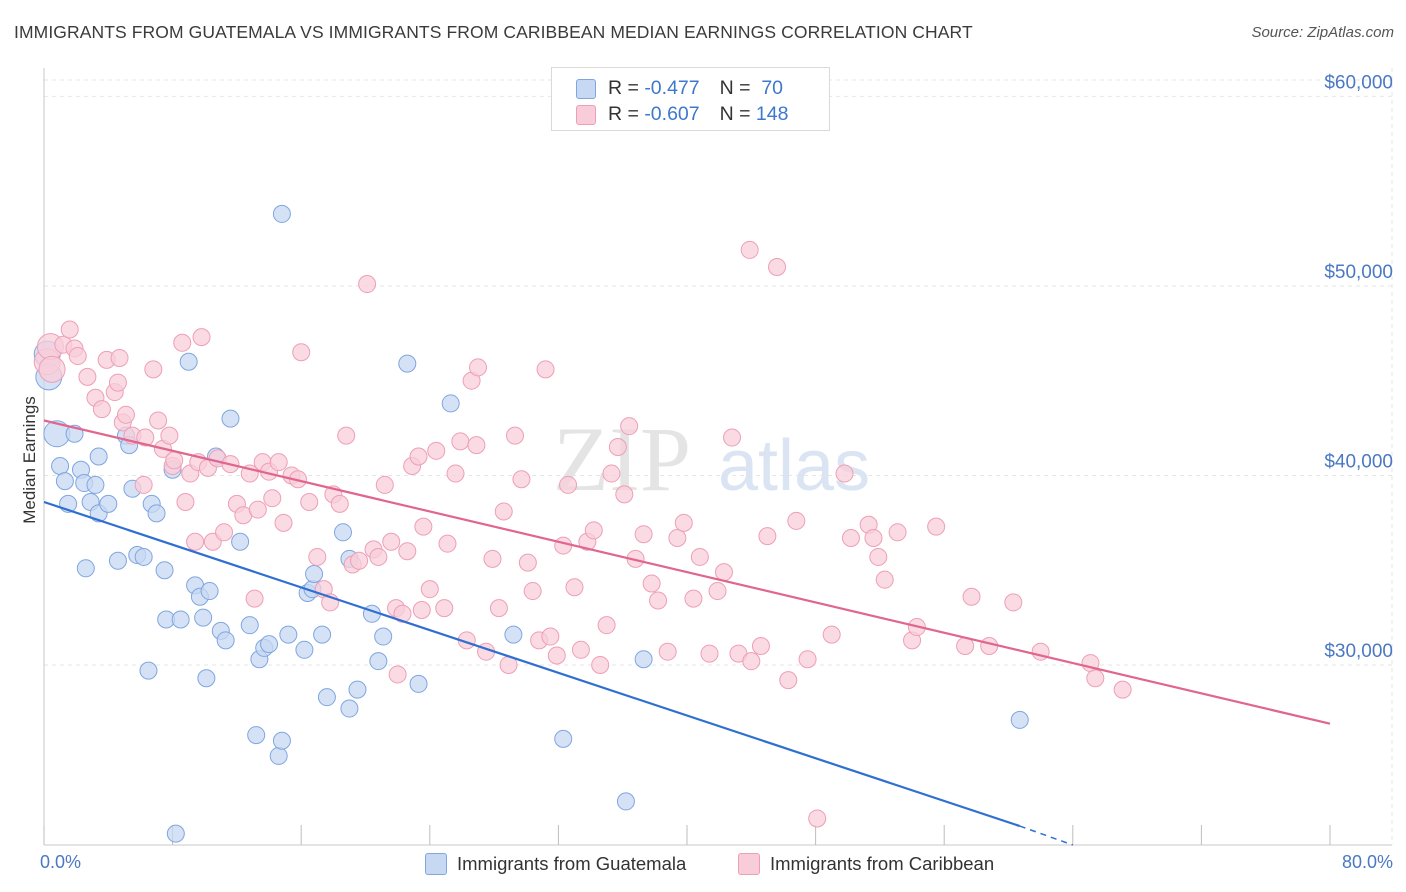 Image resolution: width=1406 pixels, height=892 pixels. I want to click on legend-text-guatemala: R = -0.477 N = 70, so click(695, 88).